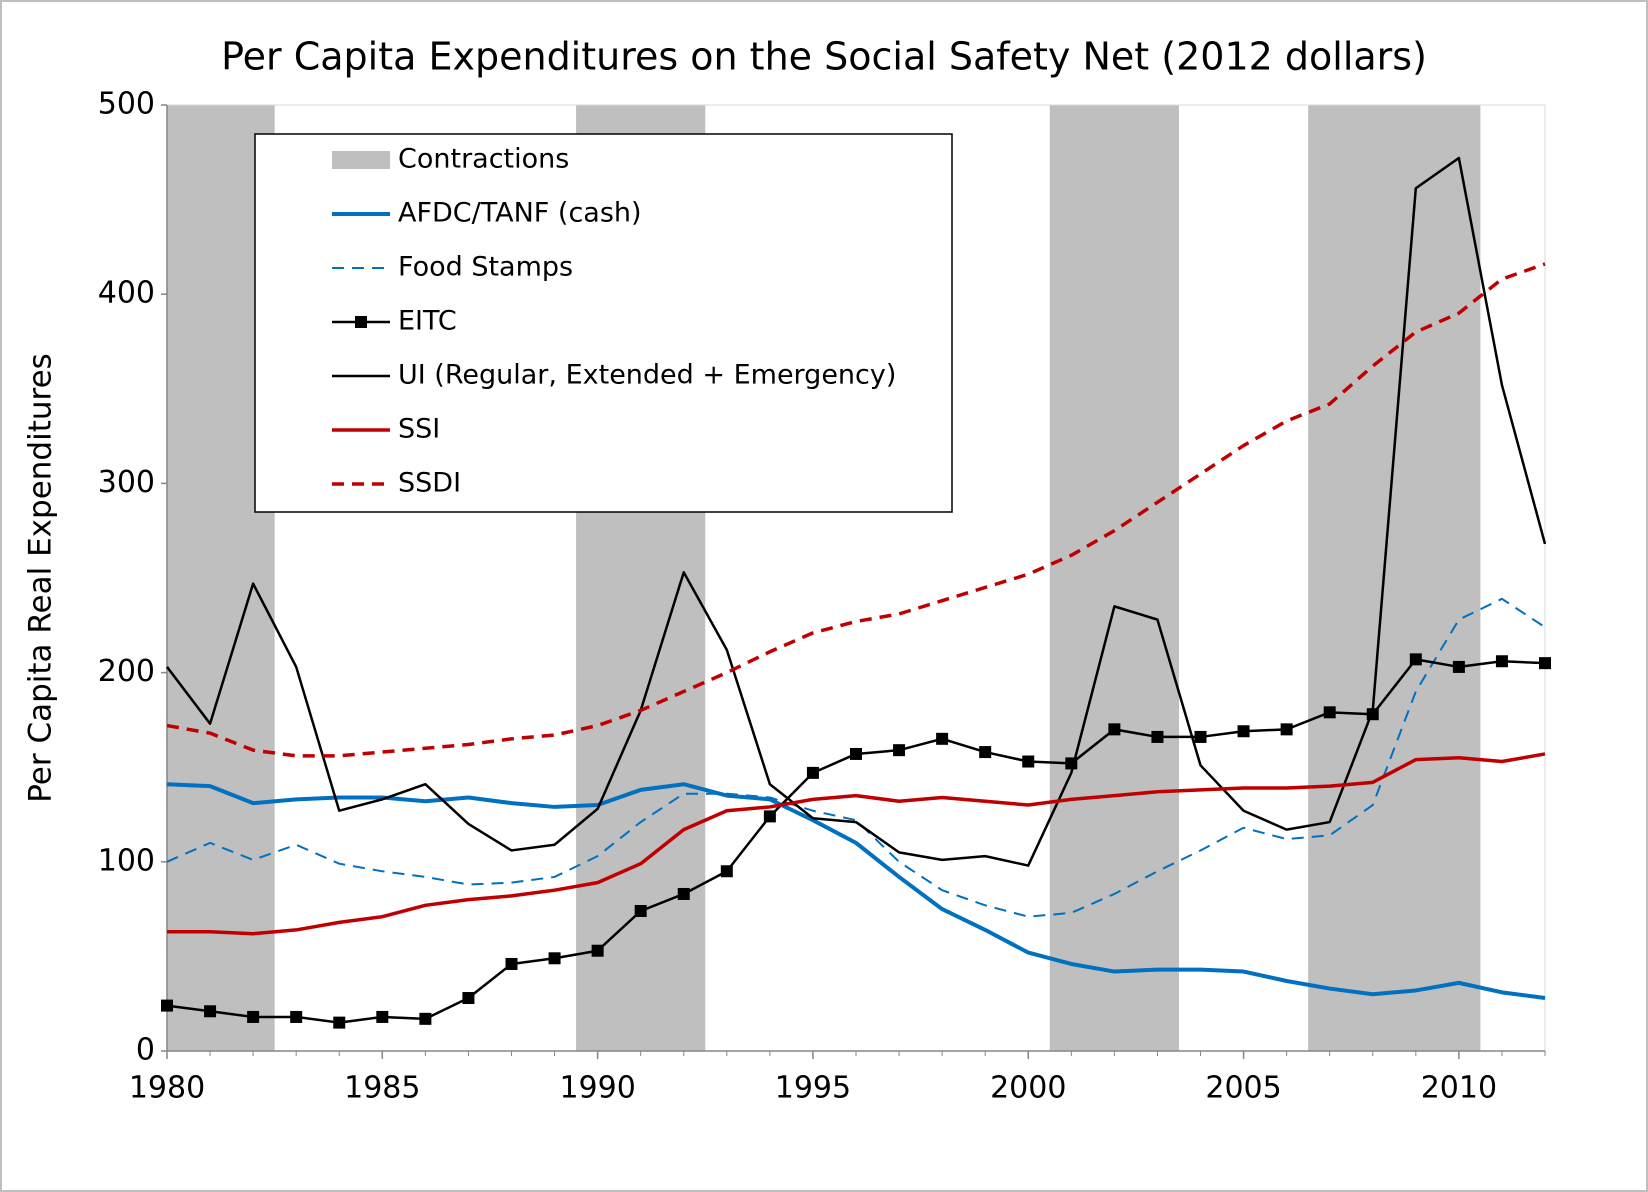 This screenshot has width=1648, height=1192. I want to click on y-tick-label: 0, so click(145, 1050).